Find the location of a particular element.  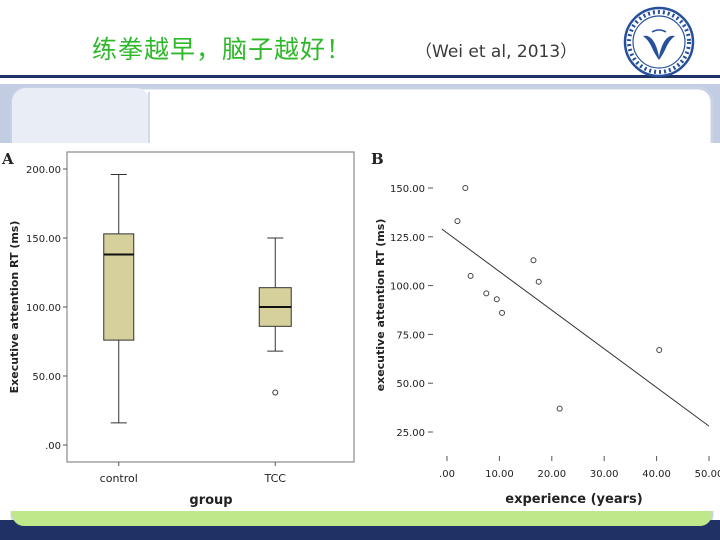

slide-reference: （Wei et al, 2013） is located at coordinates (496, 52).